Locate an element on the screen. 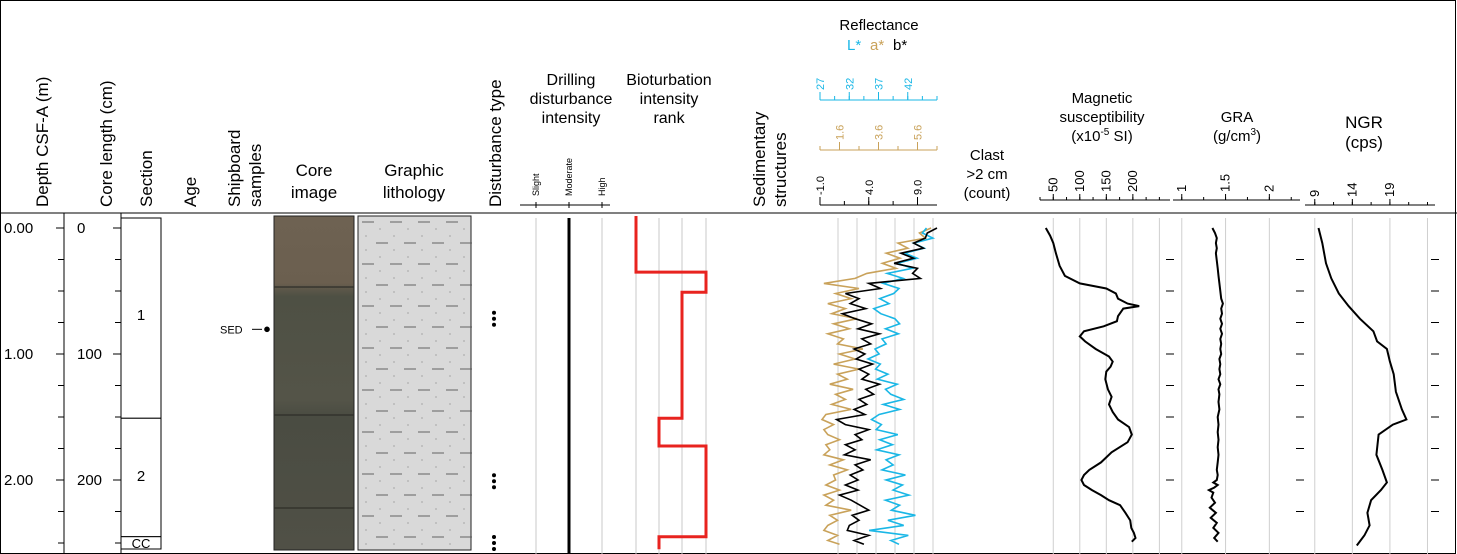 This screenshot has width=1457, height=554. reflectance-L-series is located at coordinates (900, 386).